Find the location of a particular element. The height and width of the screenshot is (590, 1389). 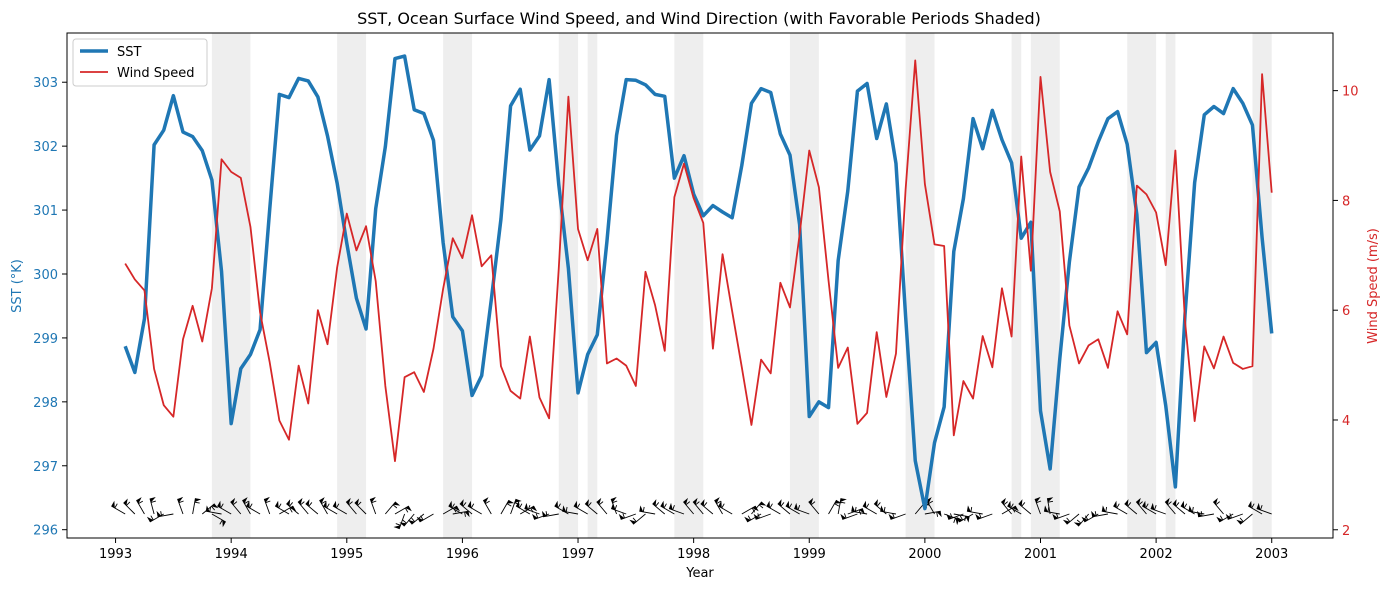

x-tick-label-1994: 1994 is located at coordinates (231, 554).